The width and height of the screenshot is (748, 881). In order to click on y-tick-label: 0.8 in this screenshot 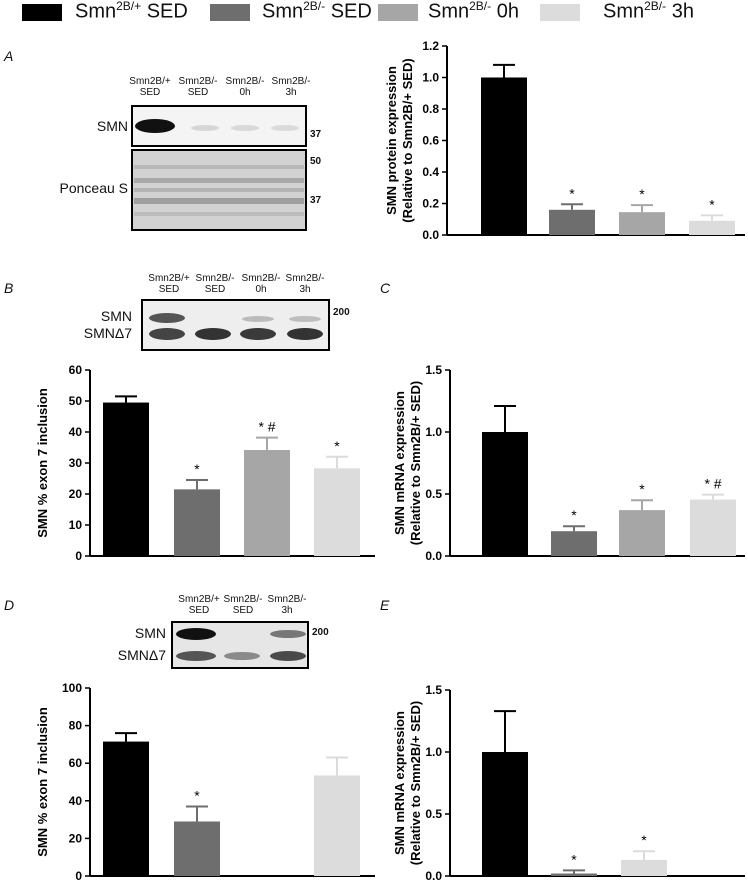, I will do `click(430, 109)`.